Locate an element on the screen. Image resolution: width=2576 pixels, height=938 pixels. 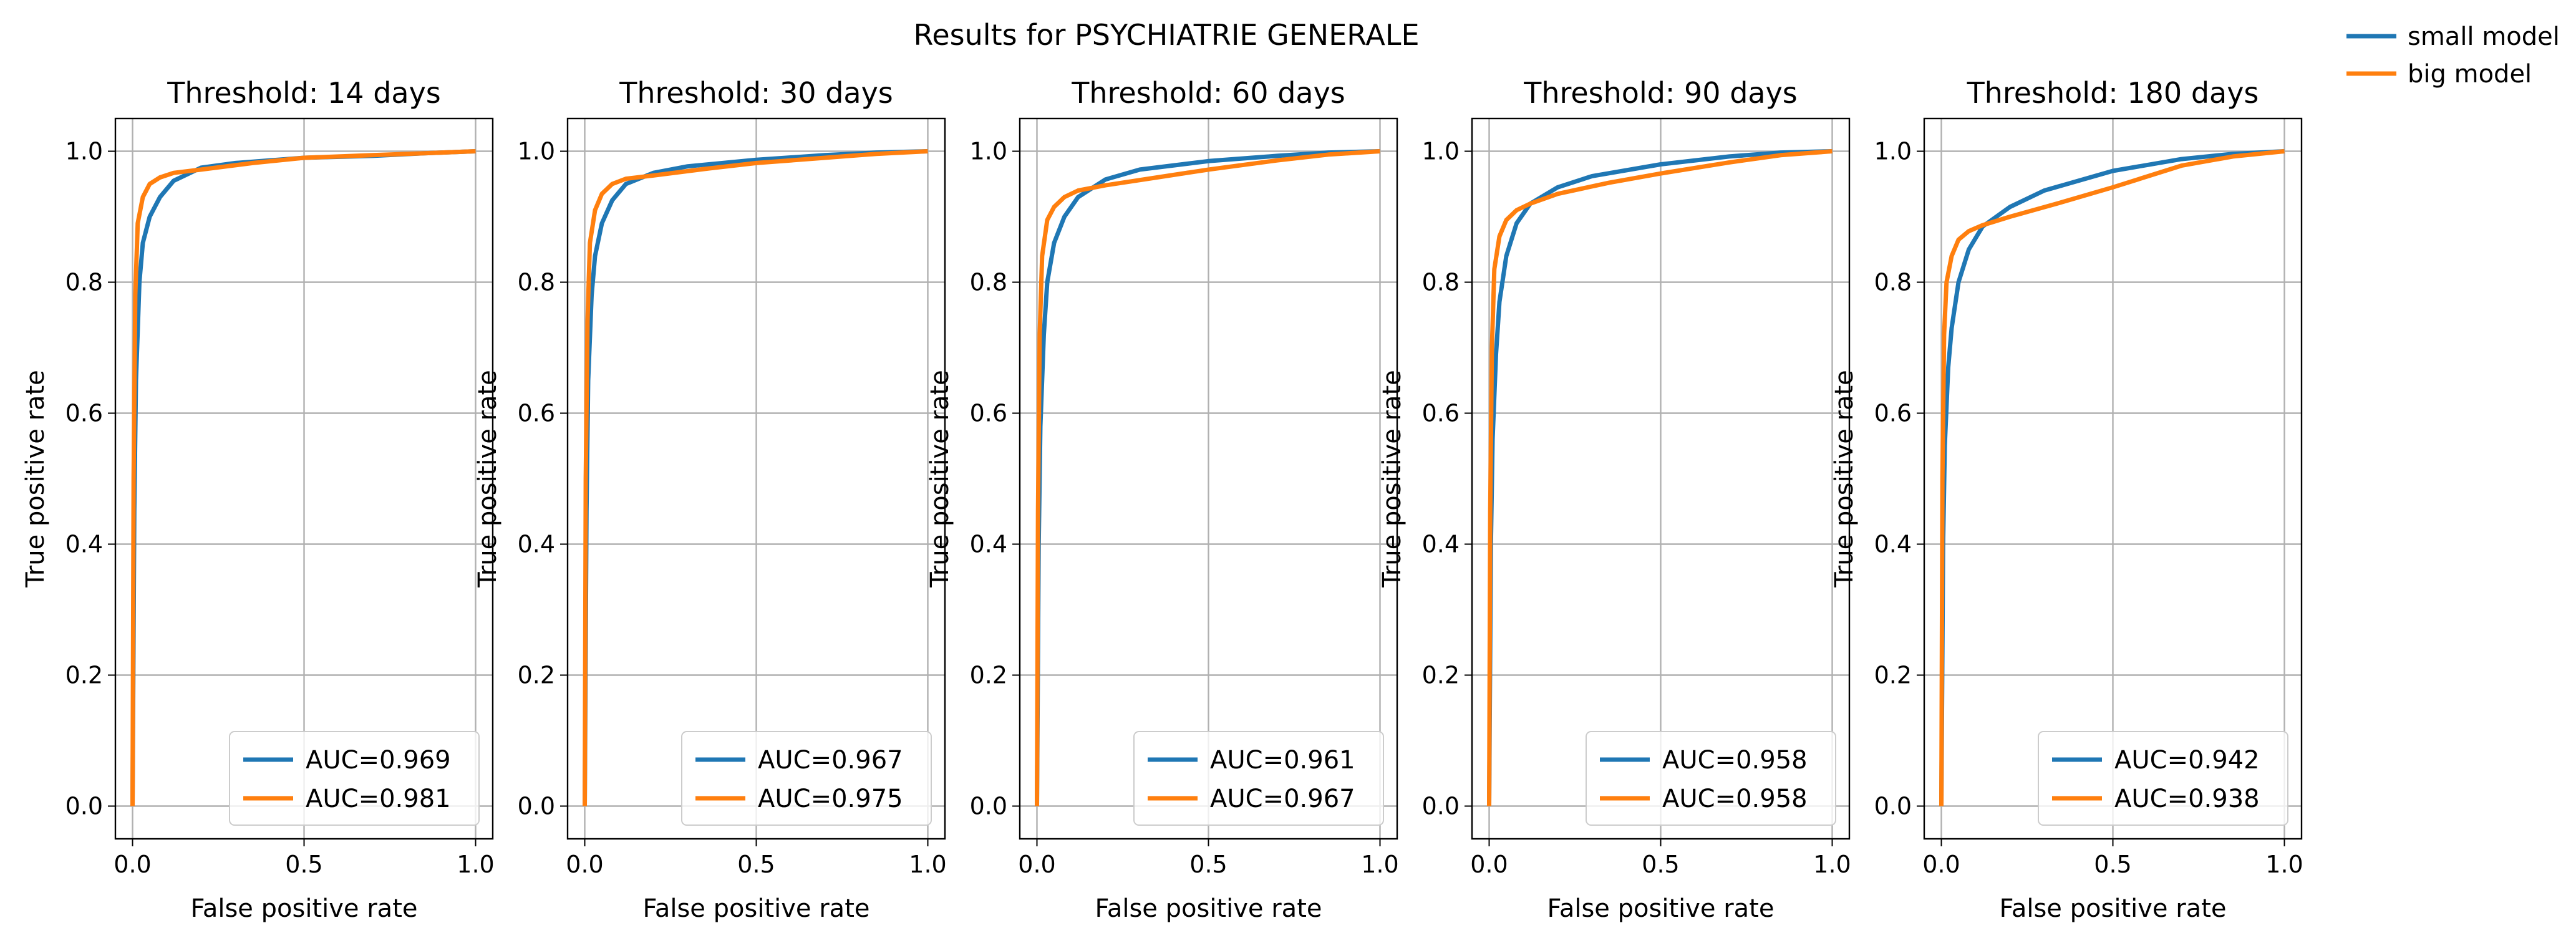
panel-legend: AUC=0.969 AUC=0.981 is located at coordinates (354, 779).